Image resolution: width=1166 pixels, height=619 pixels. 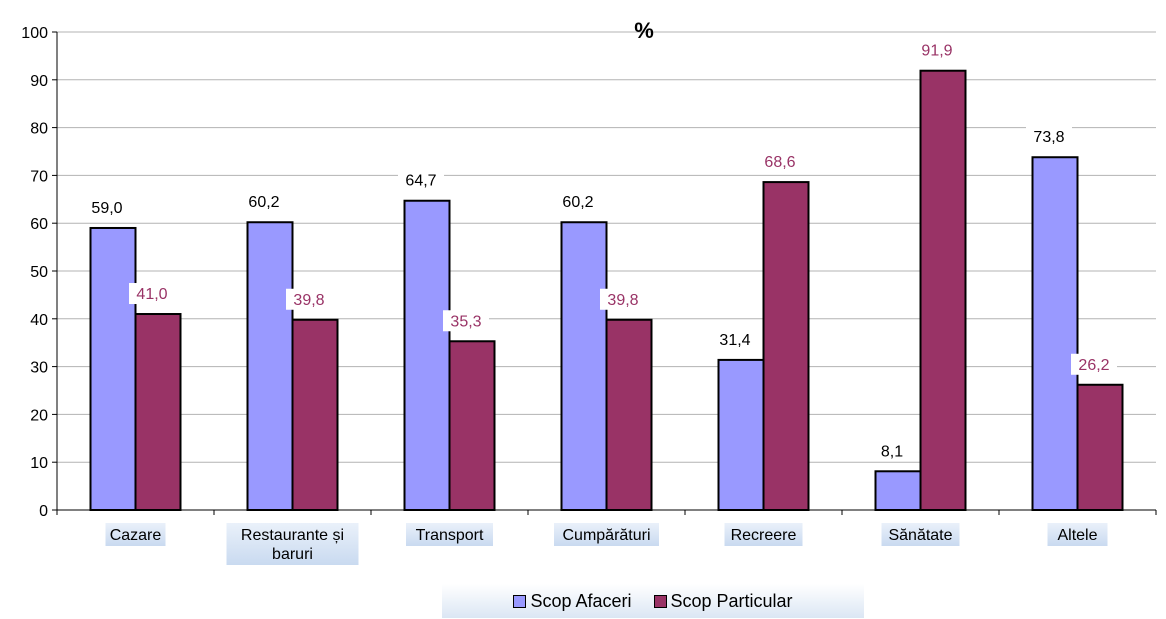 I want to click on x-tick-label: Altele, so click(x=1077, y=535).